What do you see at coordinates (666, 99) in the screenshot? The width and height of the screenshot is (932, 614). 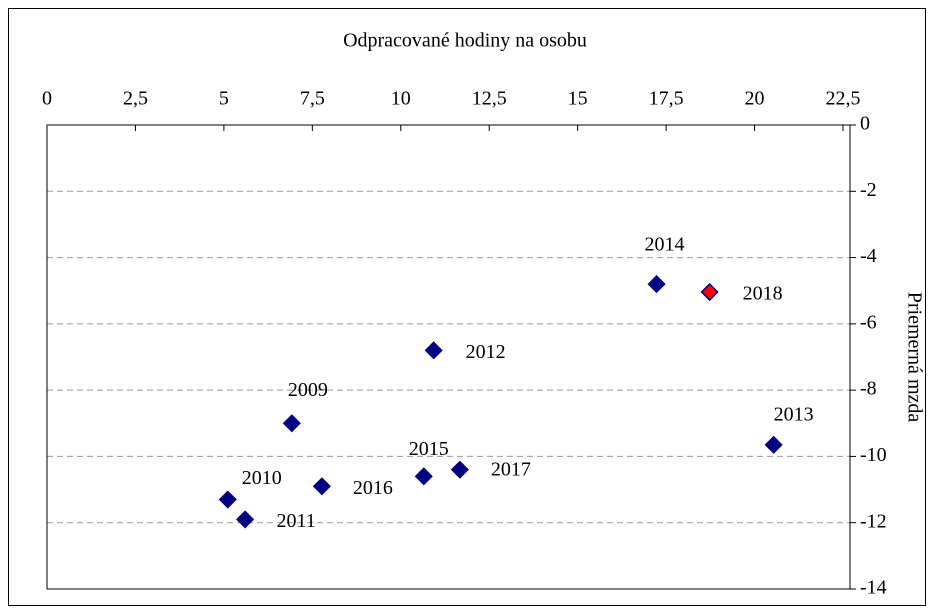 I see `x-tick-label: 17,5` at bounding box center [666, 99].